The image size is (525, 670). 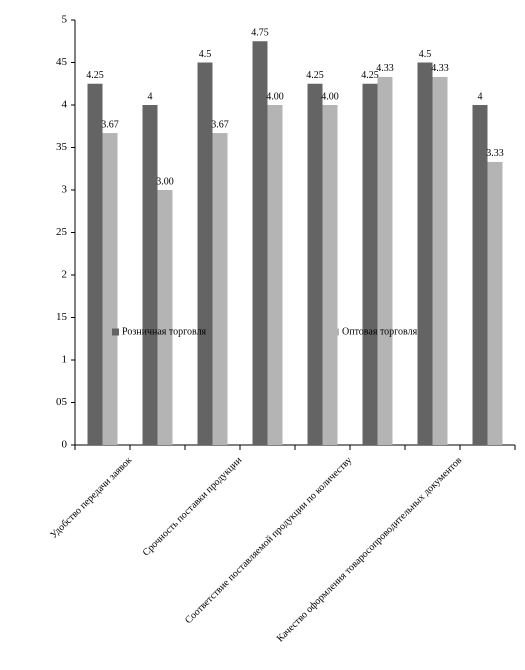 What do you see at coordinates (260, 33) in the screenshot?
I see `value-label: 4.75` at bounding box center [260, 33].